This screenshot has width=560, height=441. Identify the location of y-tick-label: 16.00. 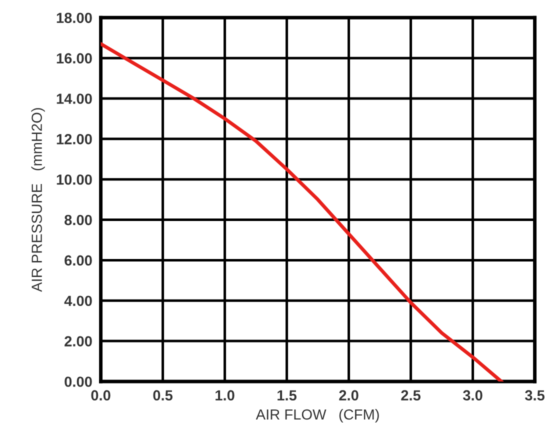
(74, 58).